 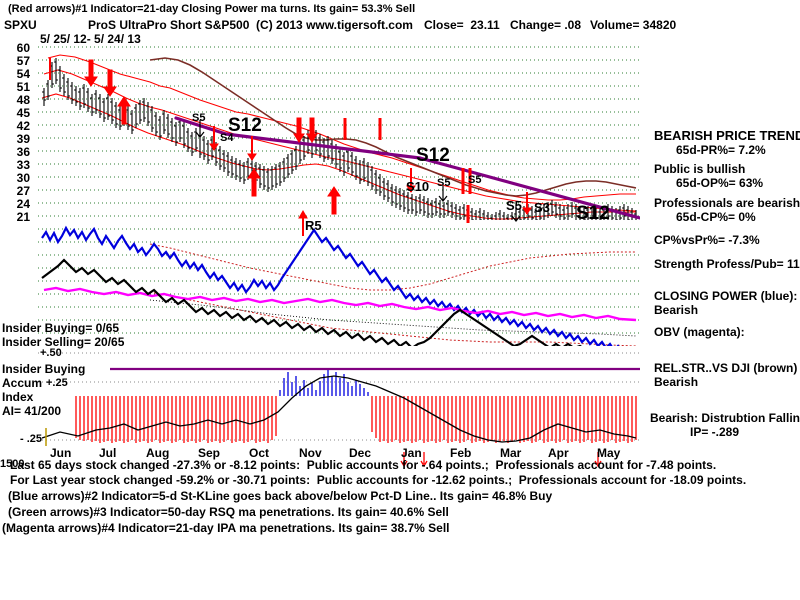 I want to click on accum-title-line2: Accum, so click(x=22, y=383).